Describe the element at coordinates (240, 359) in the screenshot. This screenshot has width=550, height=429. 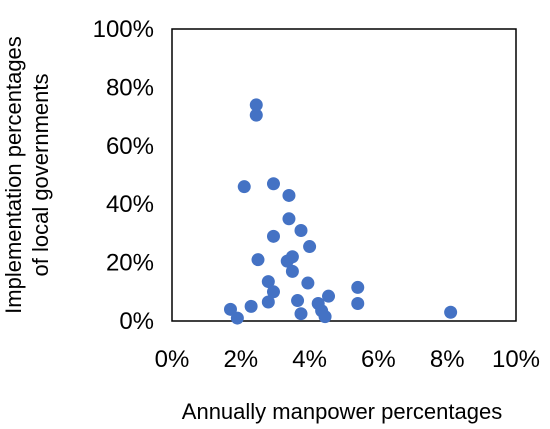
I see `x-tick-label: 2%` at that location.